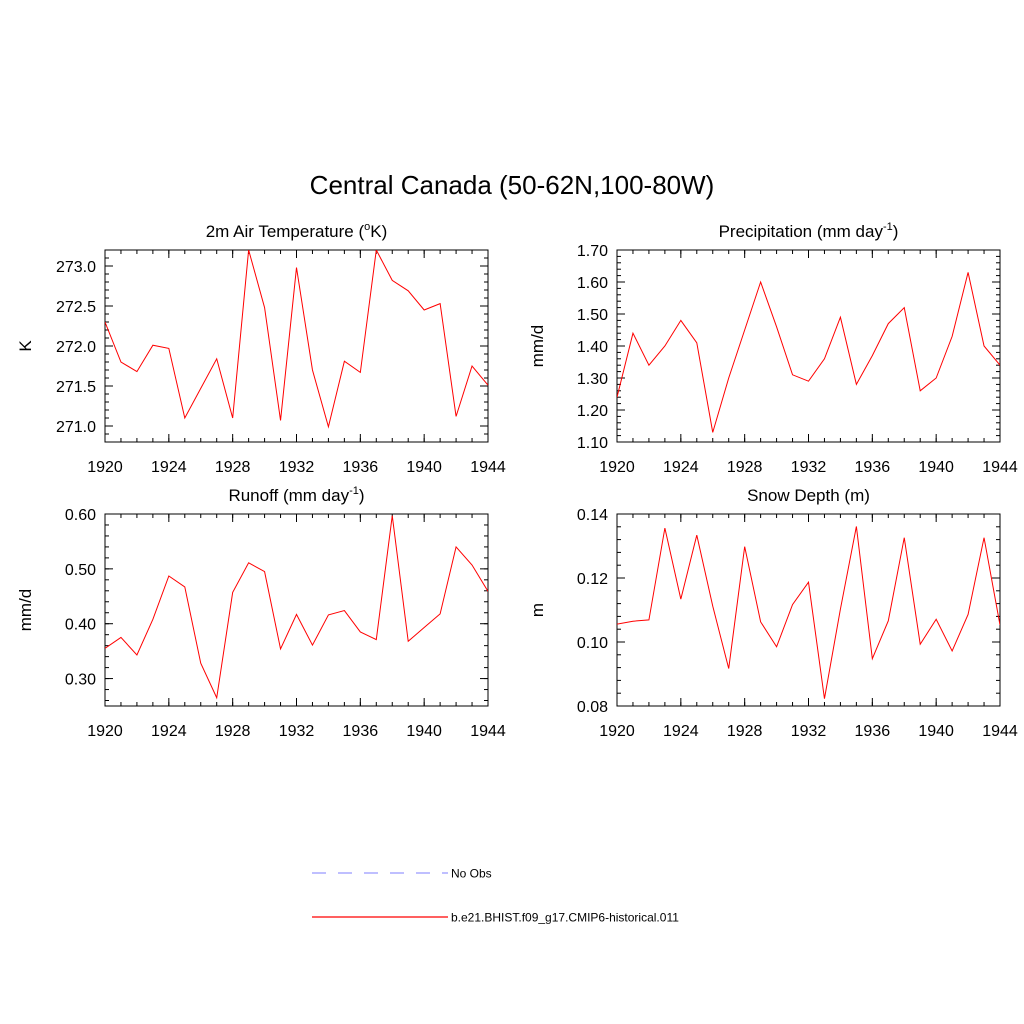 This screenshot has width=1024, height=1024. I want to click on y-tick-label: 0.40, so click(80, 625).